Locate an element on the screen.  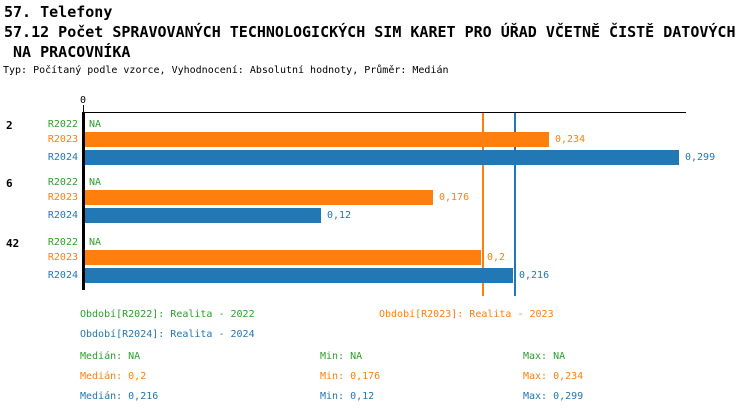
x-axis-line is located at coordinates (384, 112).